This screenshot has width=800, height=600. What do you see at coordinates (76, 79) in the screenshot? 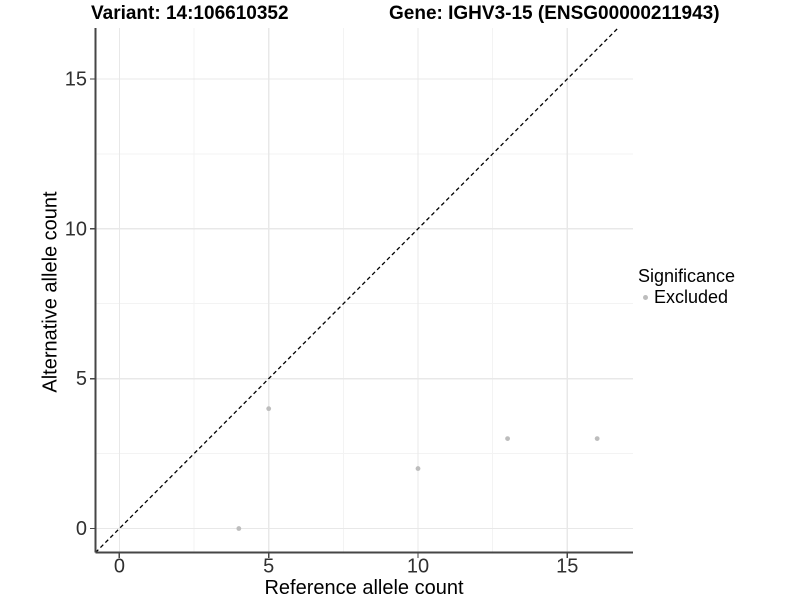
I see `y-tick-label: 15` at bounding box center [76, 79].